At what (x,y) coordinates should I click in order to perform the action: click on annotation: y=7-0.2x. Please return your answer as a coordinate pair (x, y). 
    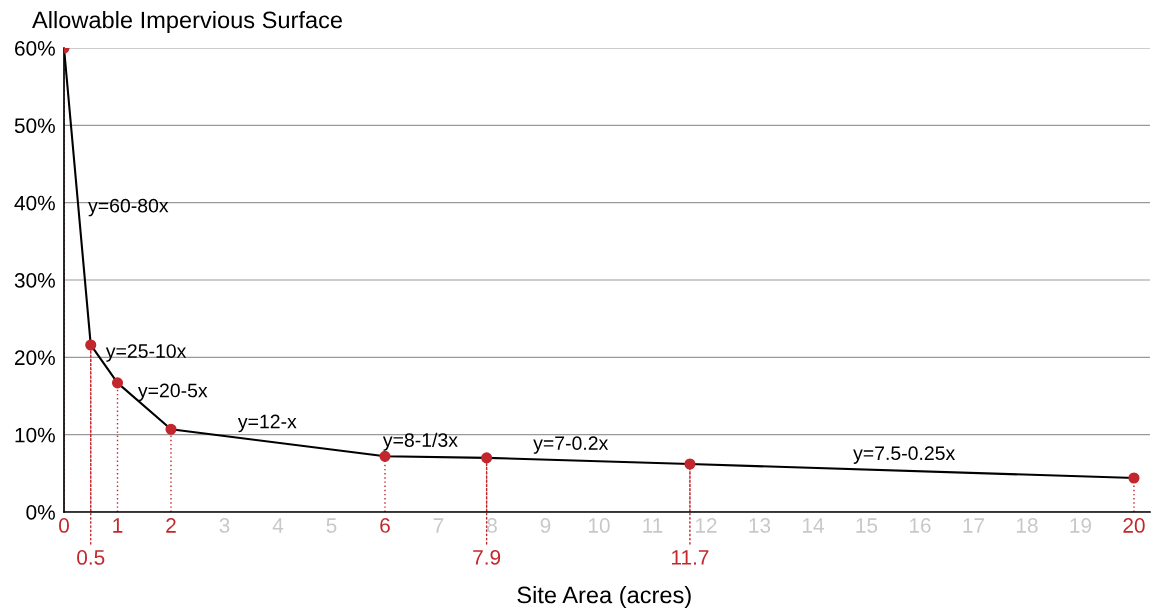
    Looking at the image, I should click on (571, 445).